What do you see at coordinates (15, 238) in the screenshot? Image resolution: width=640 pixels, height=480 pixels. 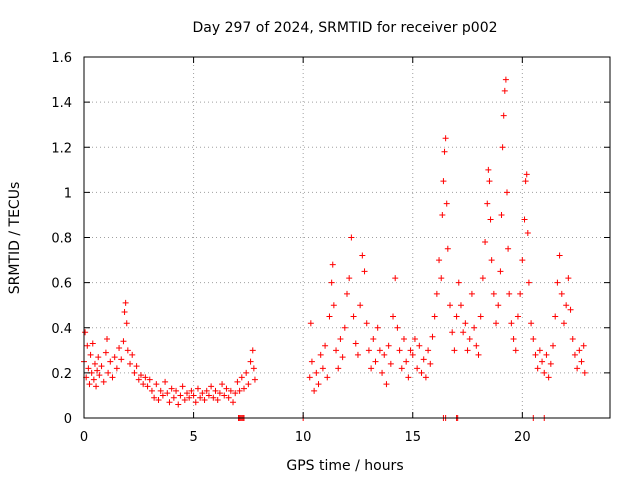 I see `y-axis-label: SRMTID / TECUs` at bounding box center [15, 238].